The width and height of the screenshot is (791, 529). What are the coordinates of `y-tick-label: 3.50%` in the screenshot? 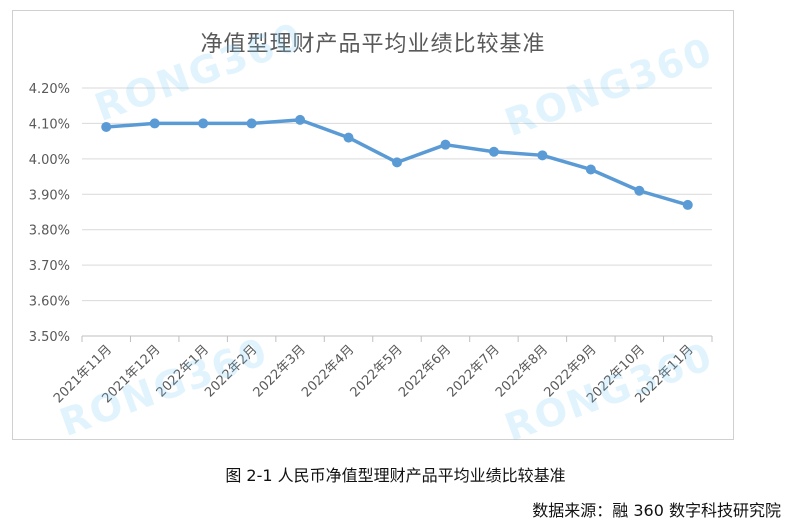 It's located at (49, 337).